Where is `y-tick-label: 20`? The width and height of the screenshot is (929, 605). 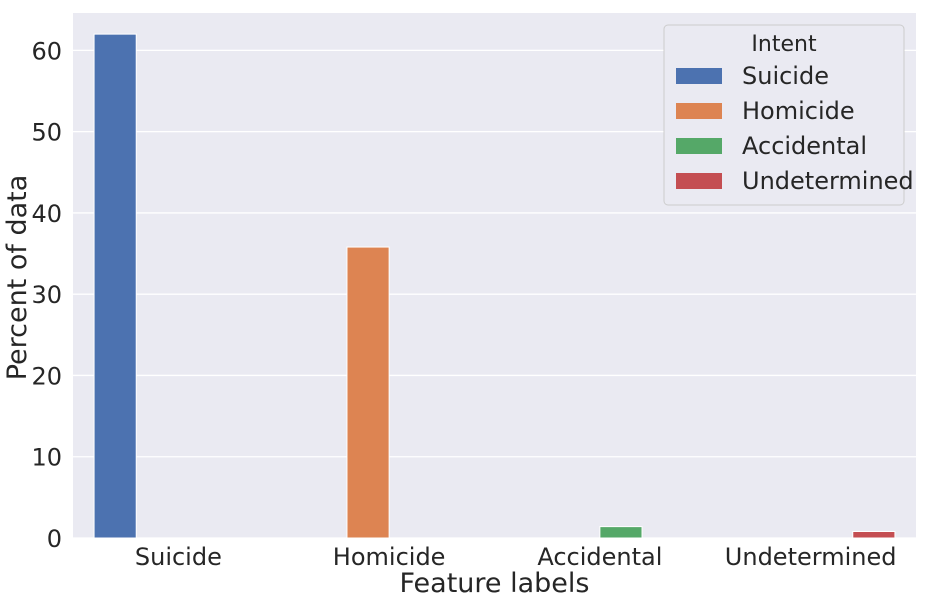
y-tick-label: 20 is located at coordinates (46, 376).